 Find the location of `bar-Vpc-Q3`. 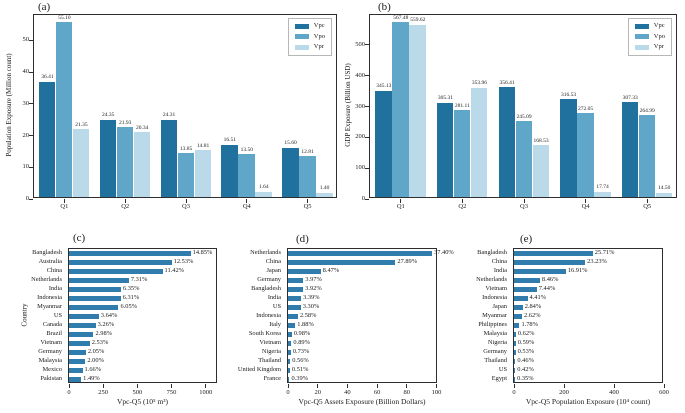

bar-Vpc-Q3 is located at coordinates (168, 158).